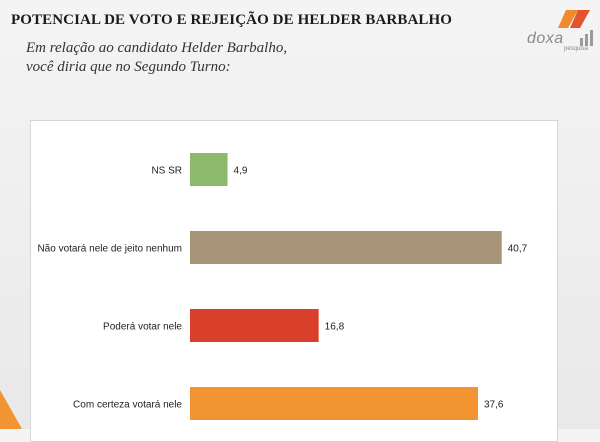  Describe the element at coordinates (545, 38) in the screenshot. I see `logo-wordmark: doxa` at that location.